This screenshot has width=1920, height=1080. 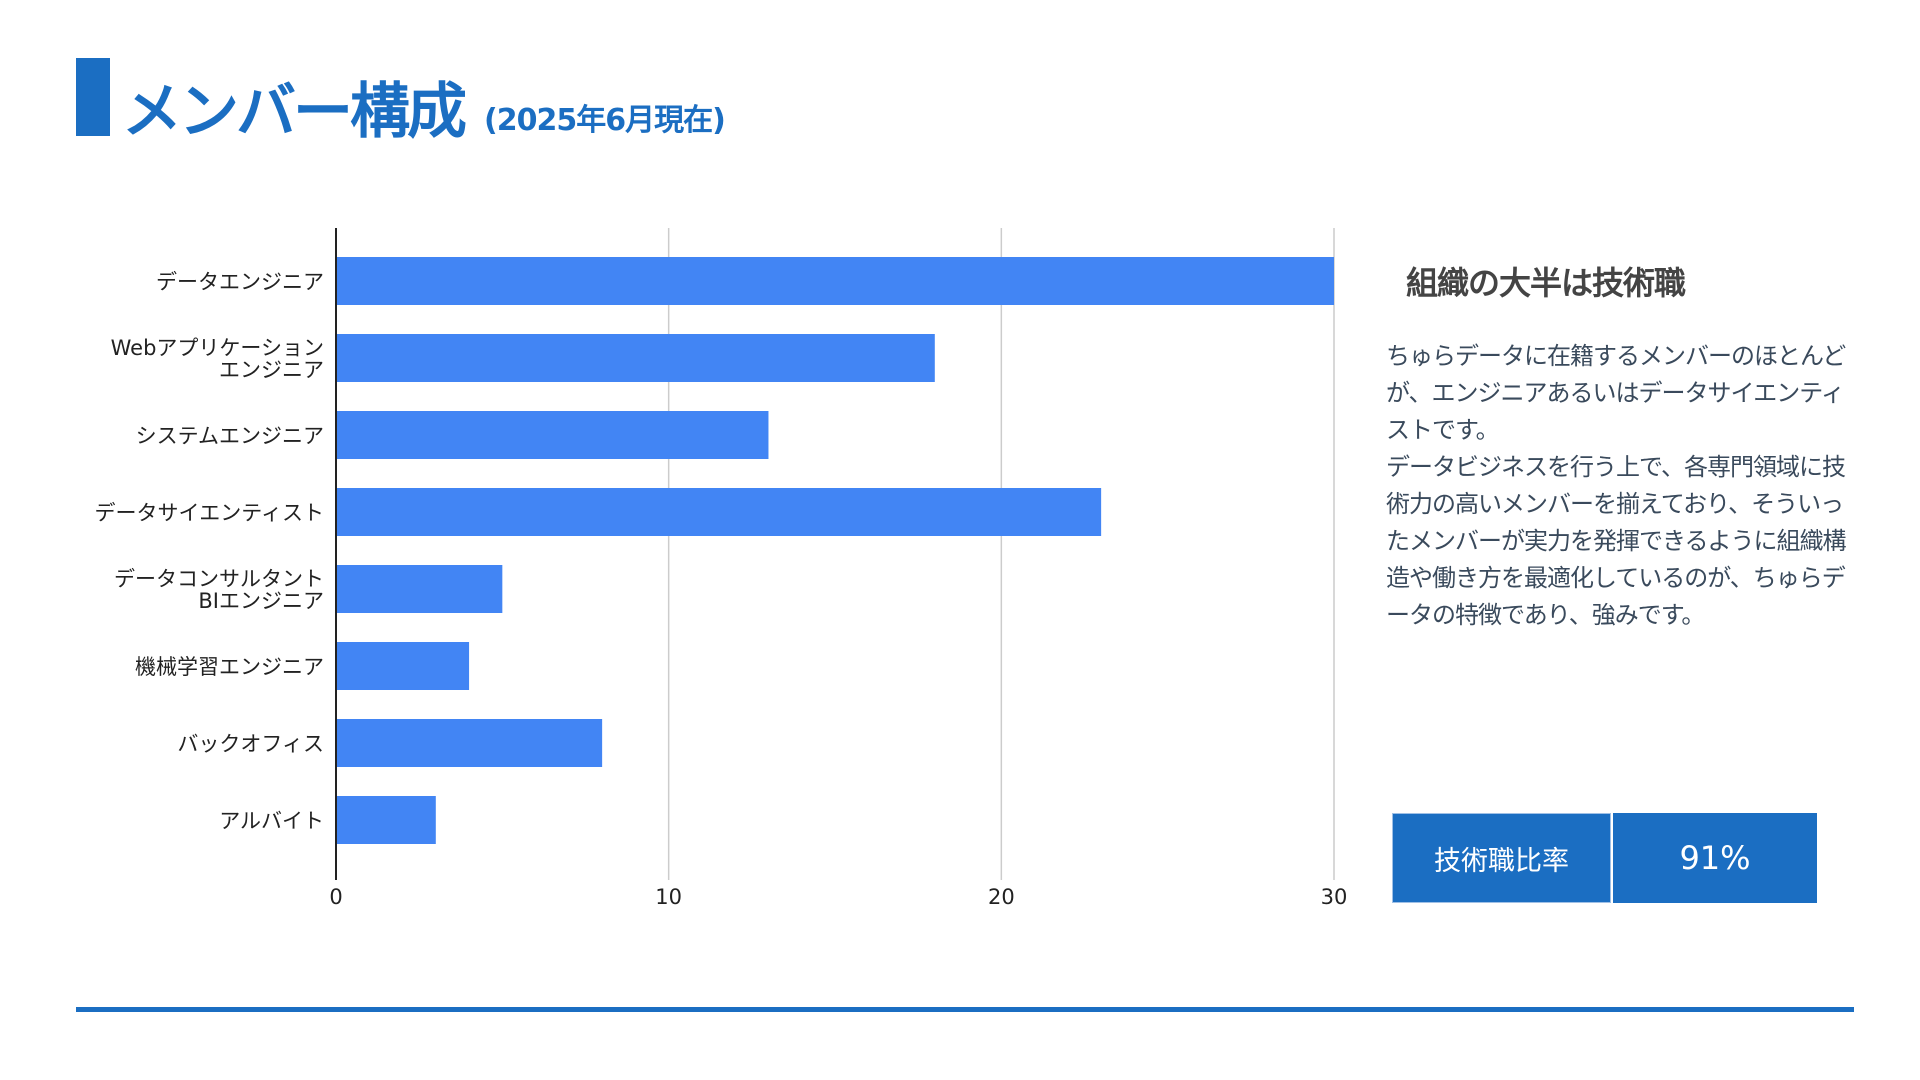 I want to click on category-label: 機械学習エンジニア, so click(x=229, y=667).